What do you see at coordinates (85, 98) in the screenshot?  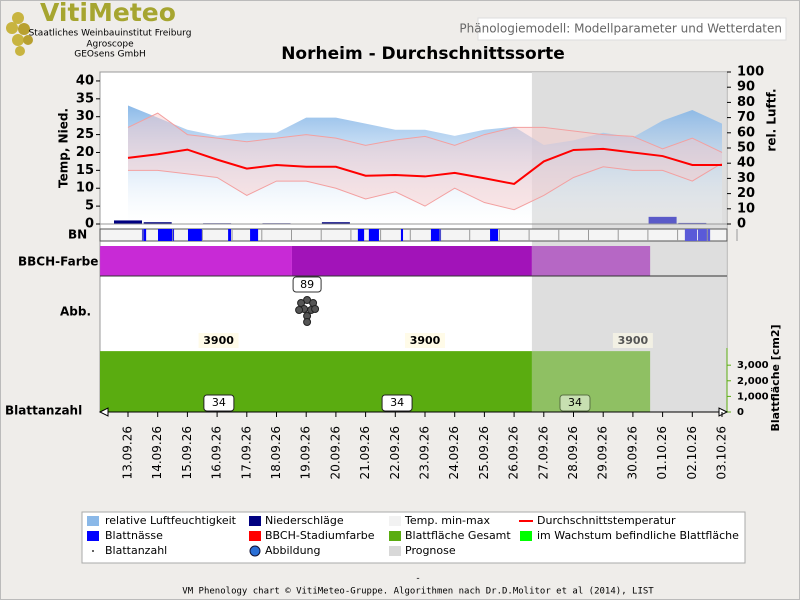 I see `y-tick-label: 35` at bounding box center [85, 98].